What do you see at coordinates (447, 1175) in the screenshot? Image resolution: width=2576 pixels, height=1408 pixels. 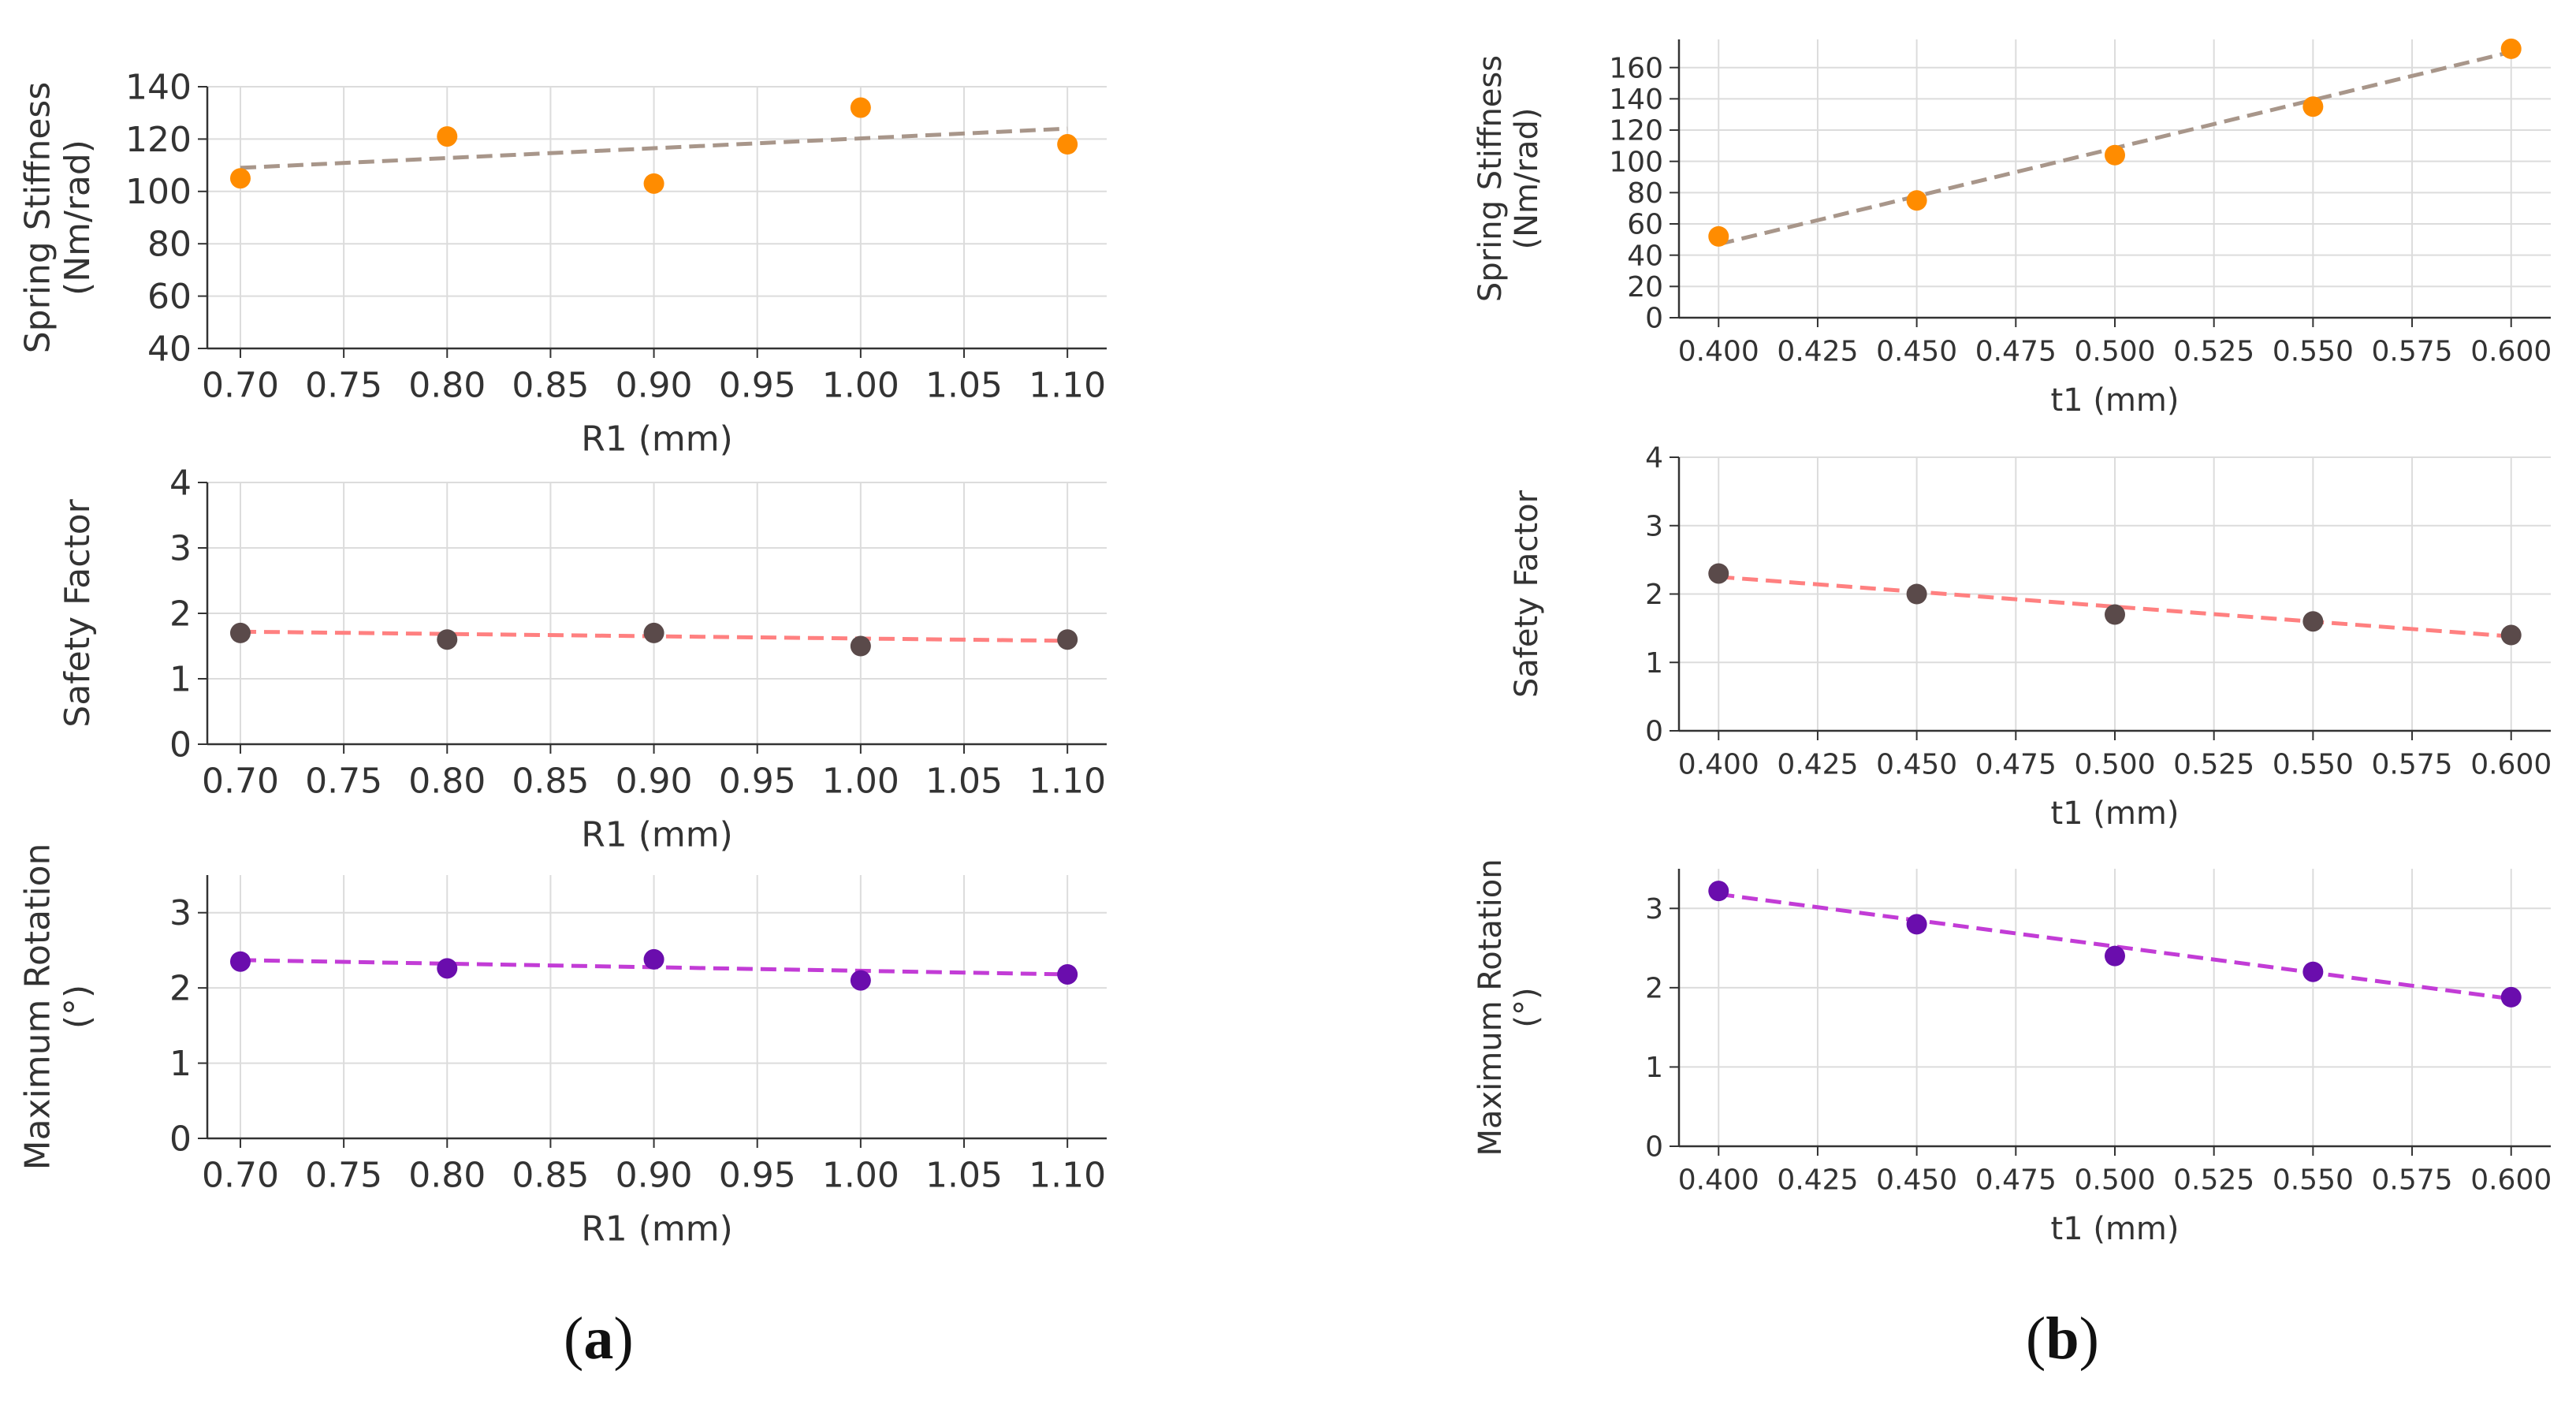 I see `x-tick-label: 0.80` at bounding box center [447, 1175].